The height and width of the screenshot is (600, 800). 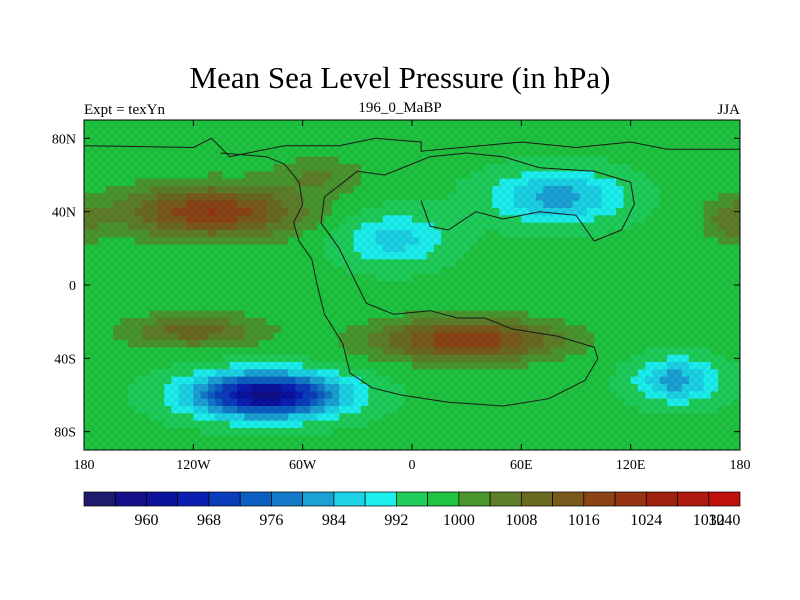 What do you see at coordinates (334, 520) in the screenshot?
I see `colorbar-label: 984` at bounding box center [334, 520].